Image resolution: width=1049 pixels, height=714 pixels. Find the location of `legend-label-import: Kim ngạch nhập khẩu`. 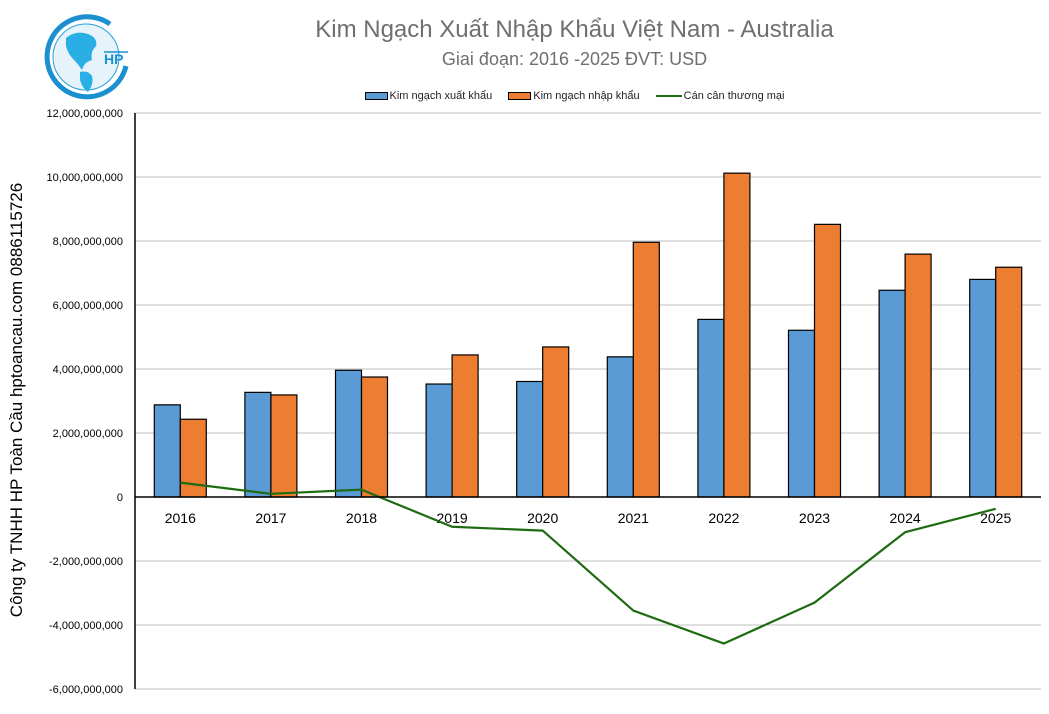

legend-label-import: Kim ngạch nhập khẩu is located at coordinates (586, 96).